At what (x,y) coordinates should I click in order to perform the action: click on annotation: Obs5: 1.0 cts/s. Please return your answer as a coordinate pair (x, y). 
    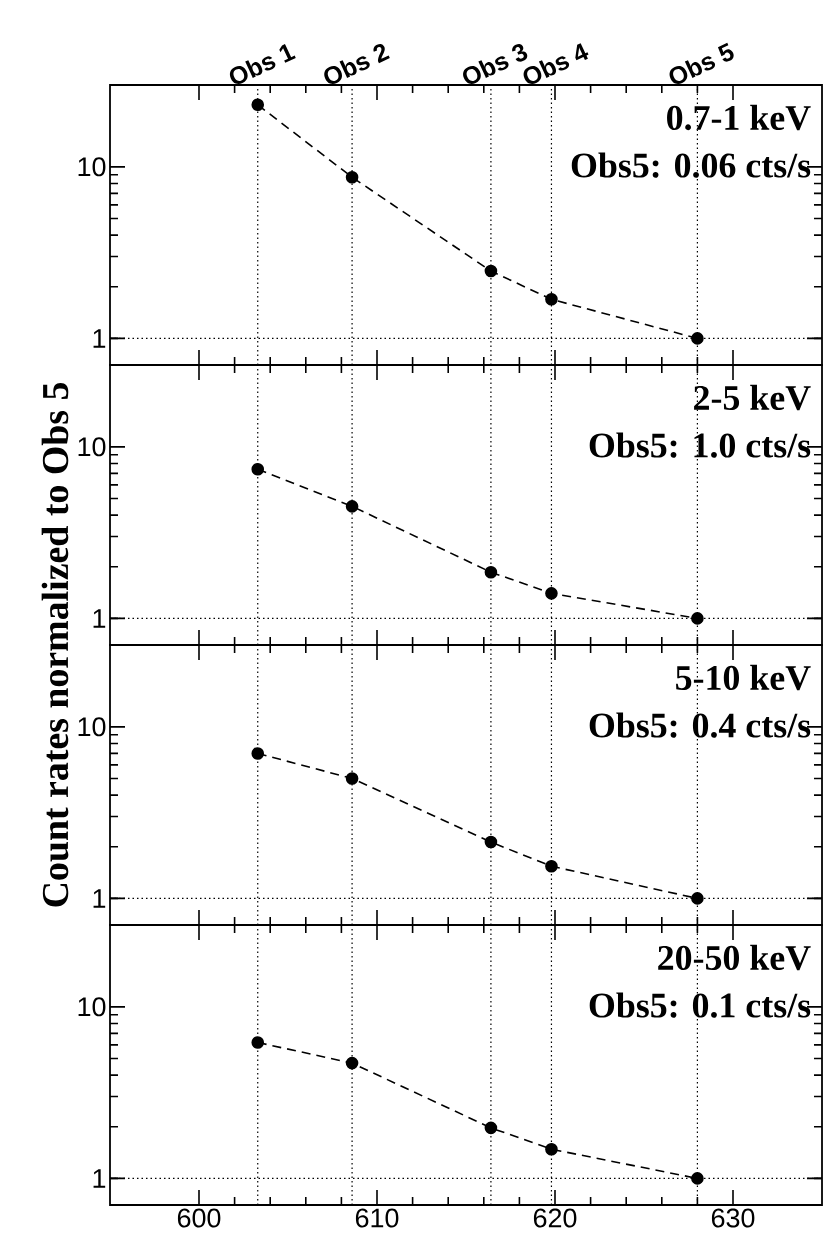
    Looking at the image, I should click on (700, 445).